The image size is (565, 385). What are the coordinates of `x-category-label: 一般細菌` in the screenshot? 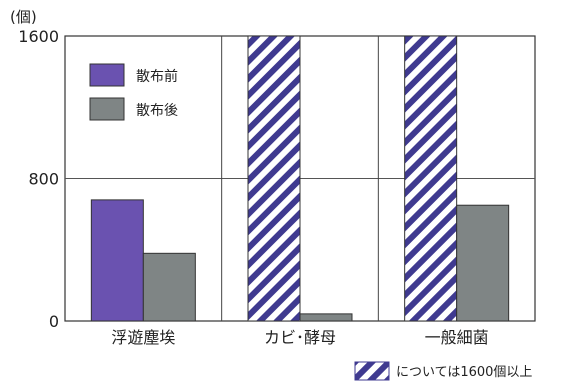 It's located at (457, 337).